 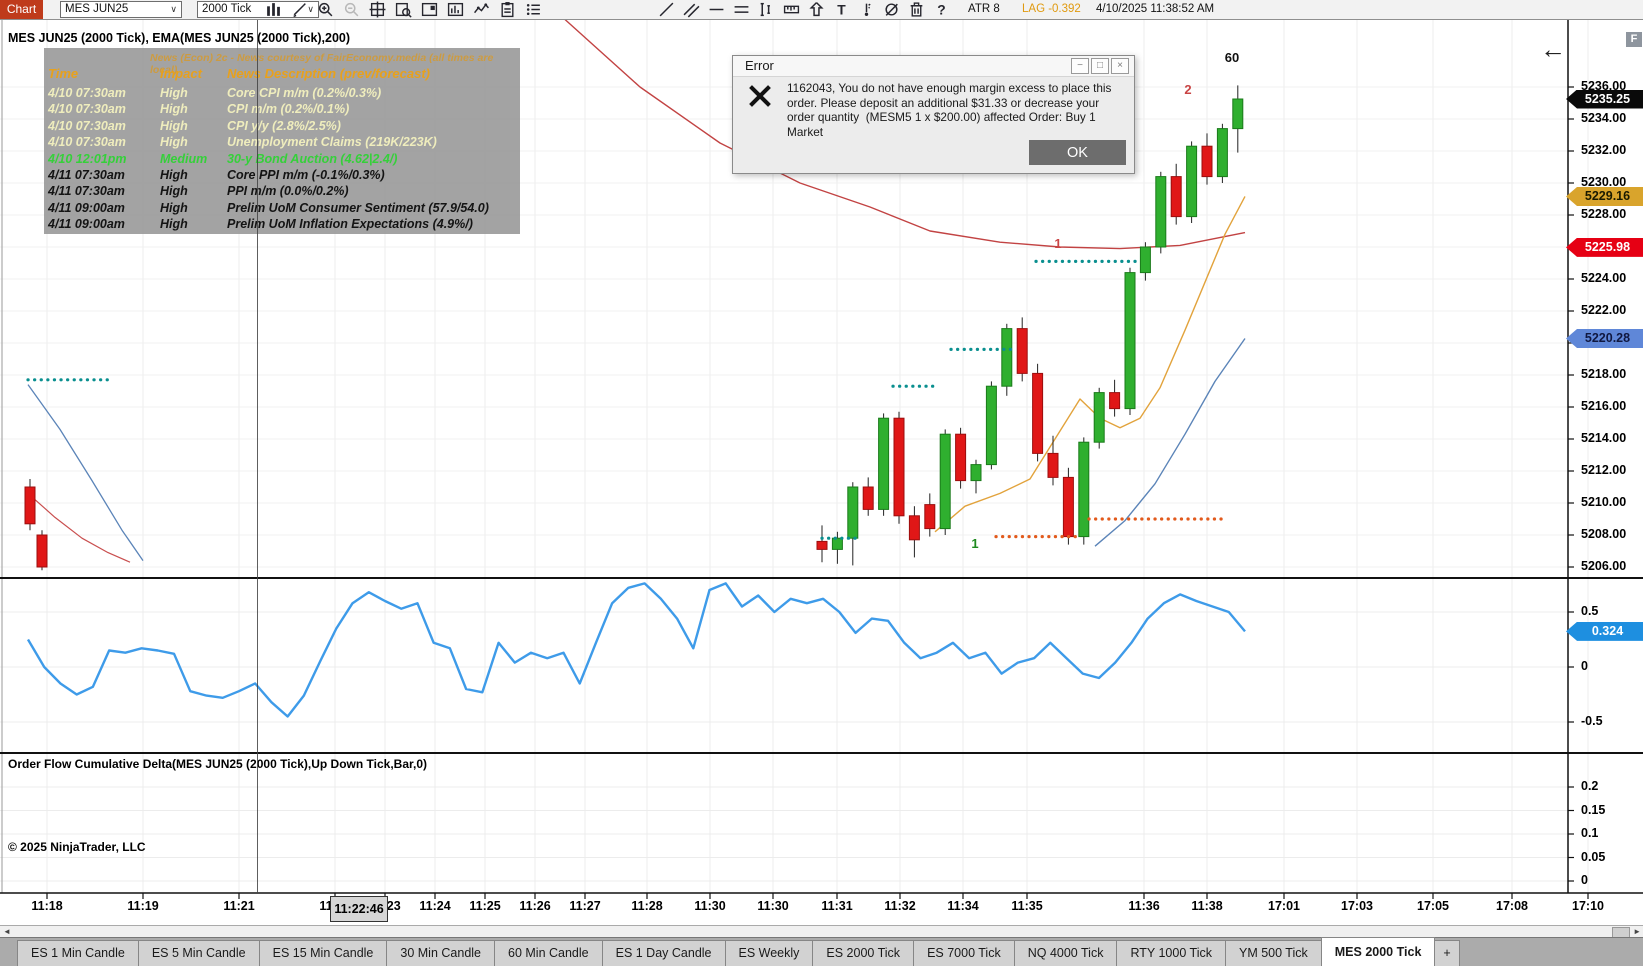 What do you see at coordinates (1120, 66) in the screenshot?
I see `dialog-close-button: ×` at bounding box center [1120, 66].